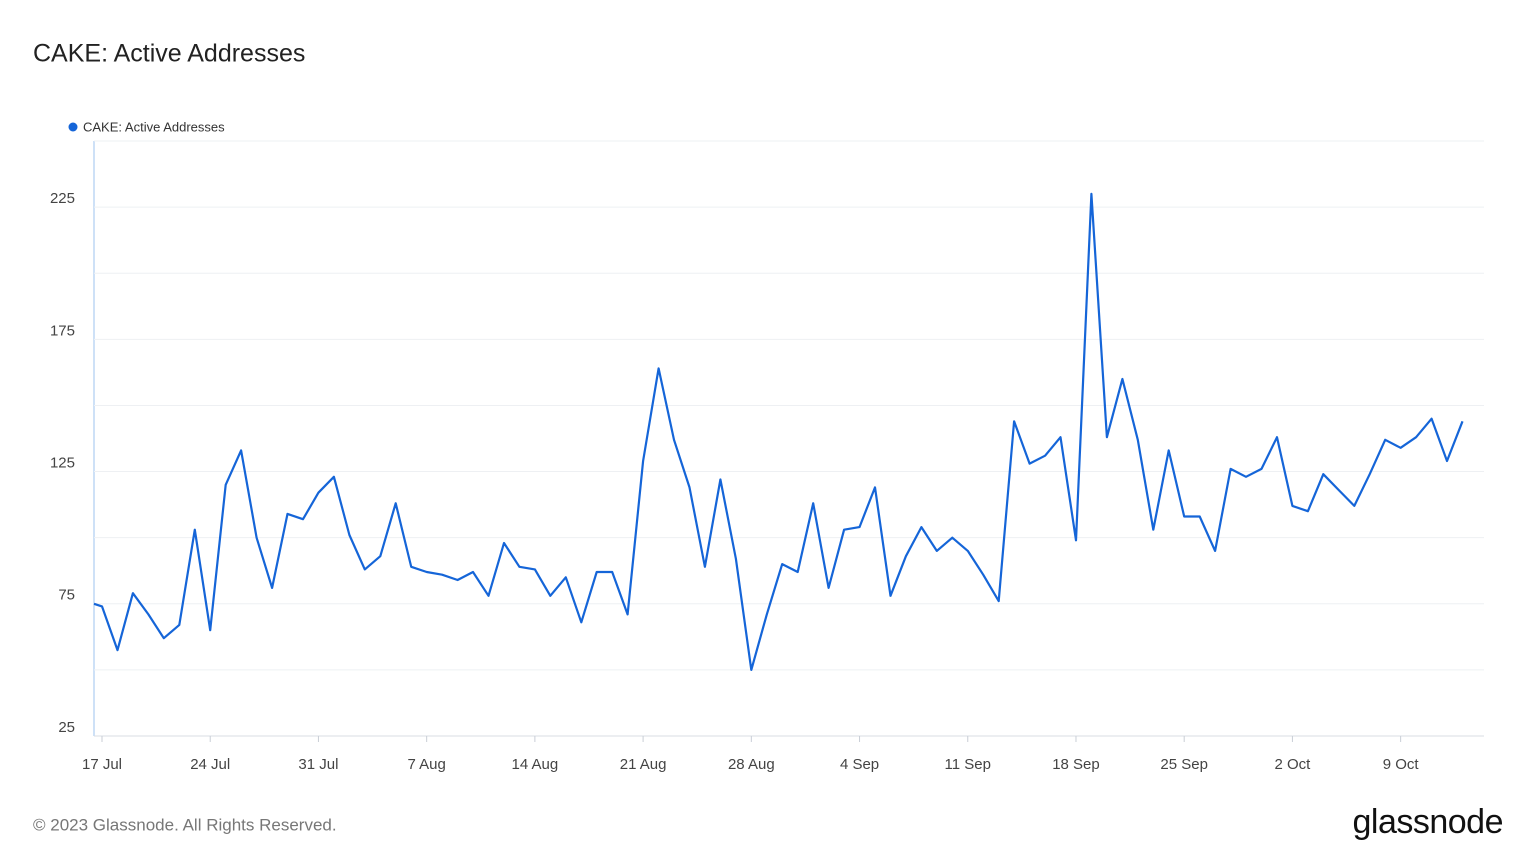  I want to click on brand-logo: glassnode, so click(1427, 822).